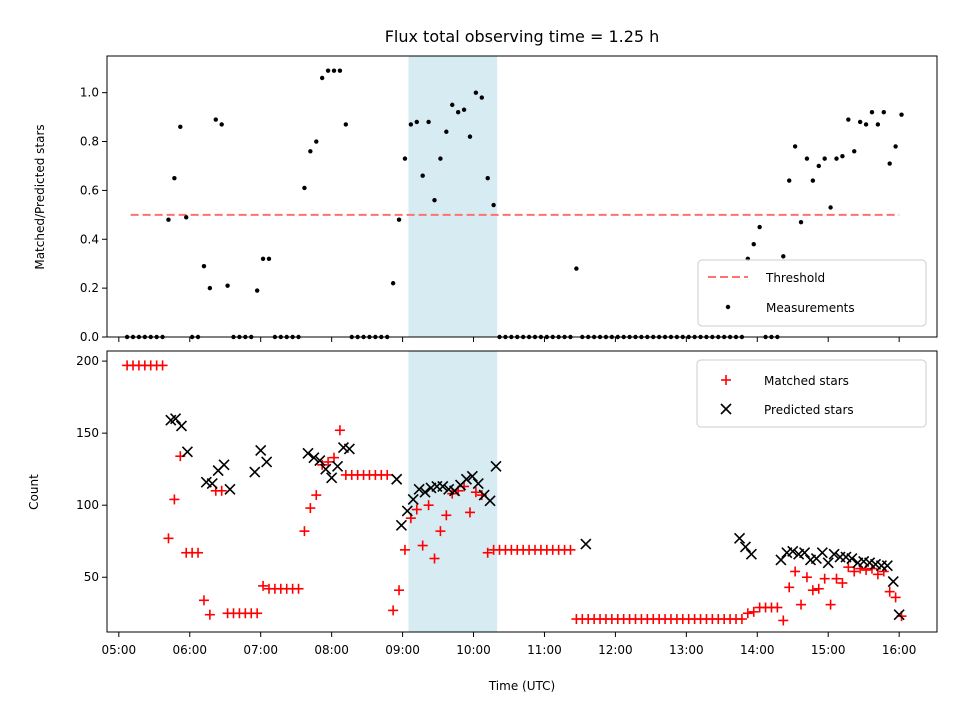 The width and height of the screenshot is (960, 720). Describe the element at coordinates (615, 650) in the screenshot. I see `xtick-label: 12:00` at that location.